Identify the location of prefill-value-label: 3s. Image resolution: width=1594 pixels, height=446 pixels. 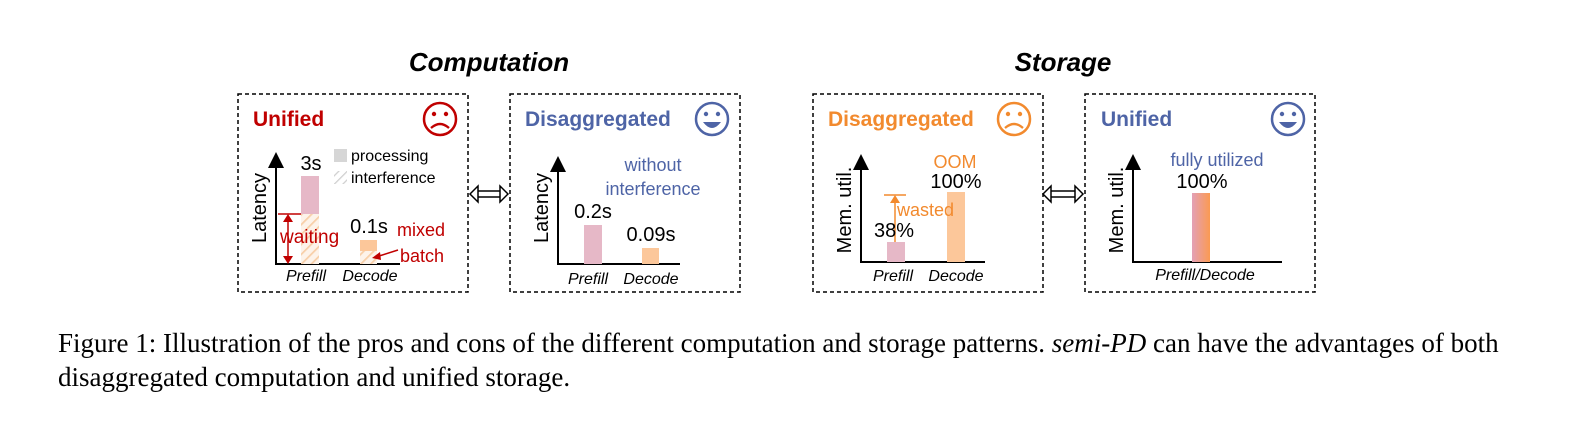
(310, 164).